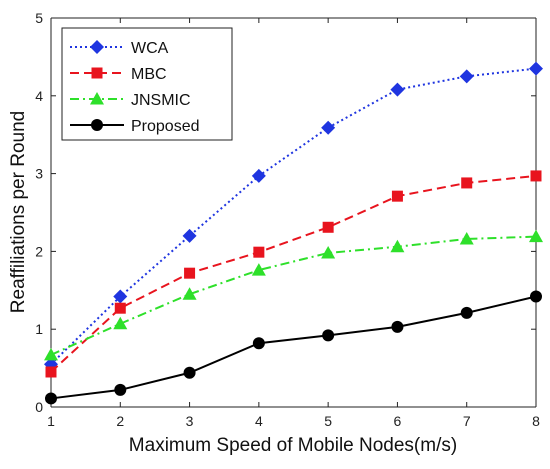  What do you see at coordinates (161, 100) in the screenshot?
I see `legend-label: JNSMIC` at bounding box center [161, 100].